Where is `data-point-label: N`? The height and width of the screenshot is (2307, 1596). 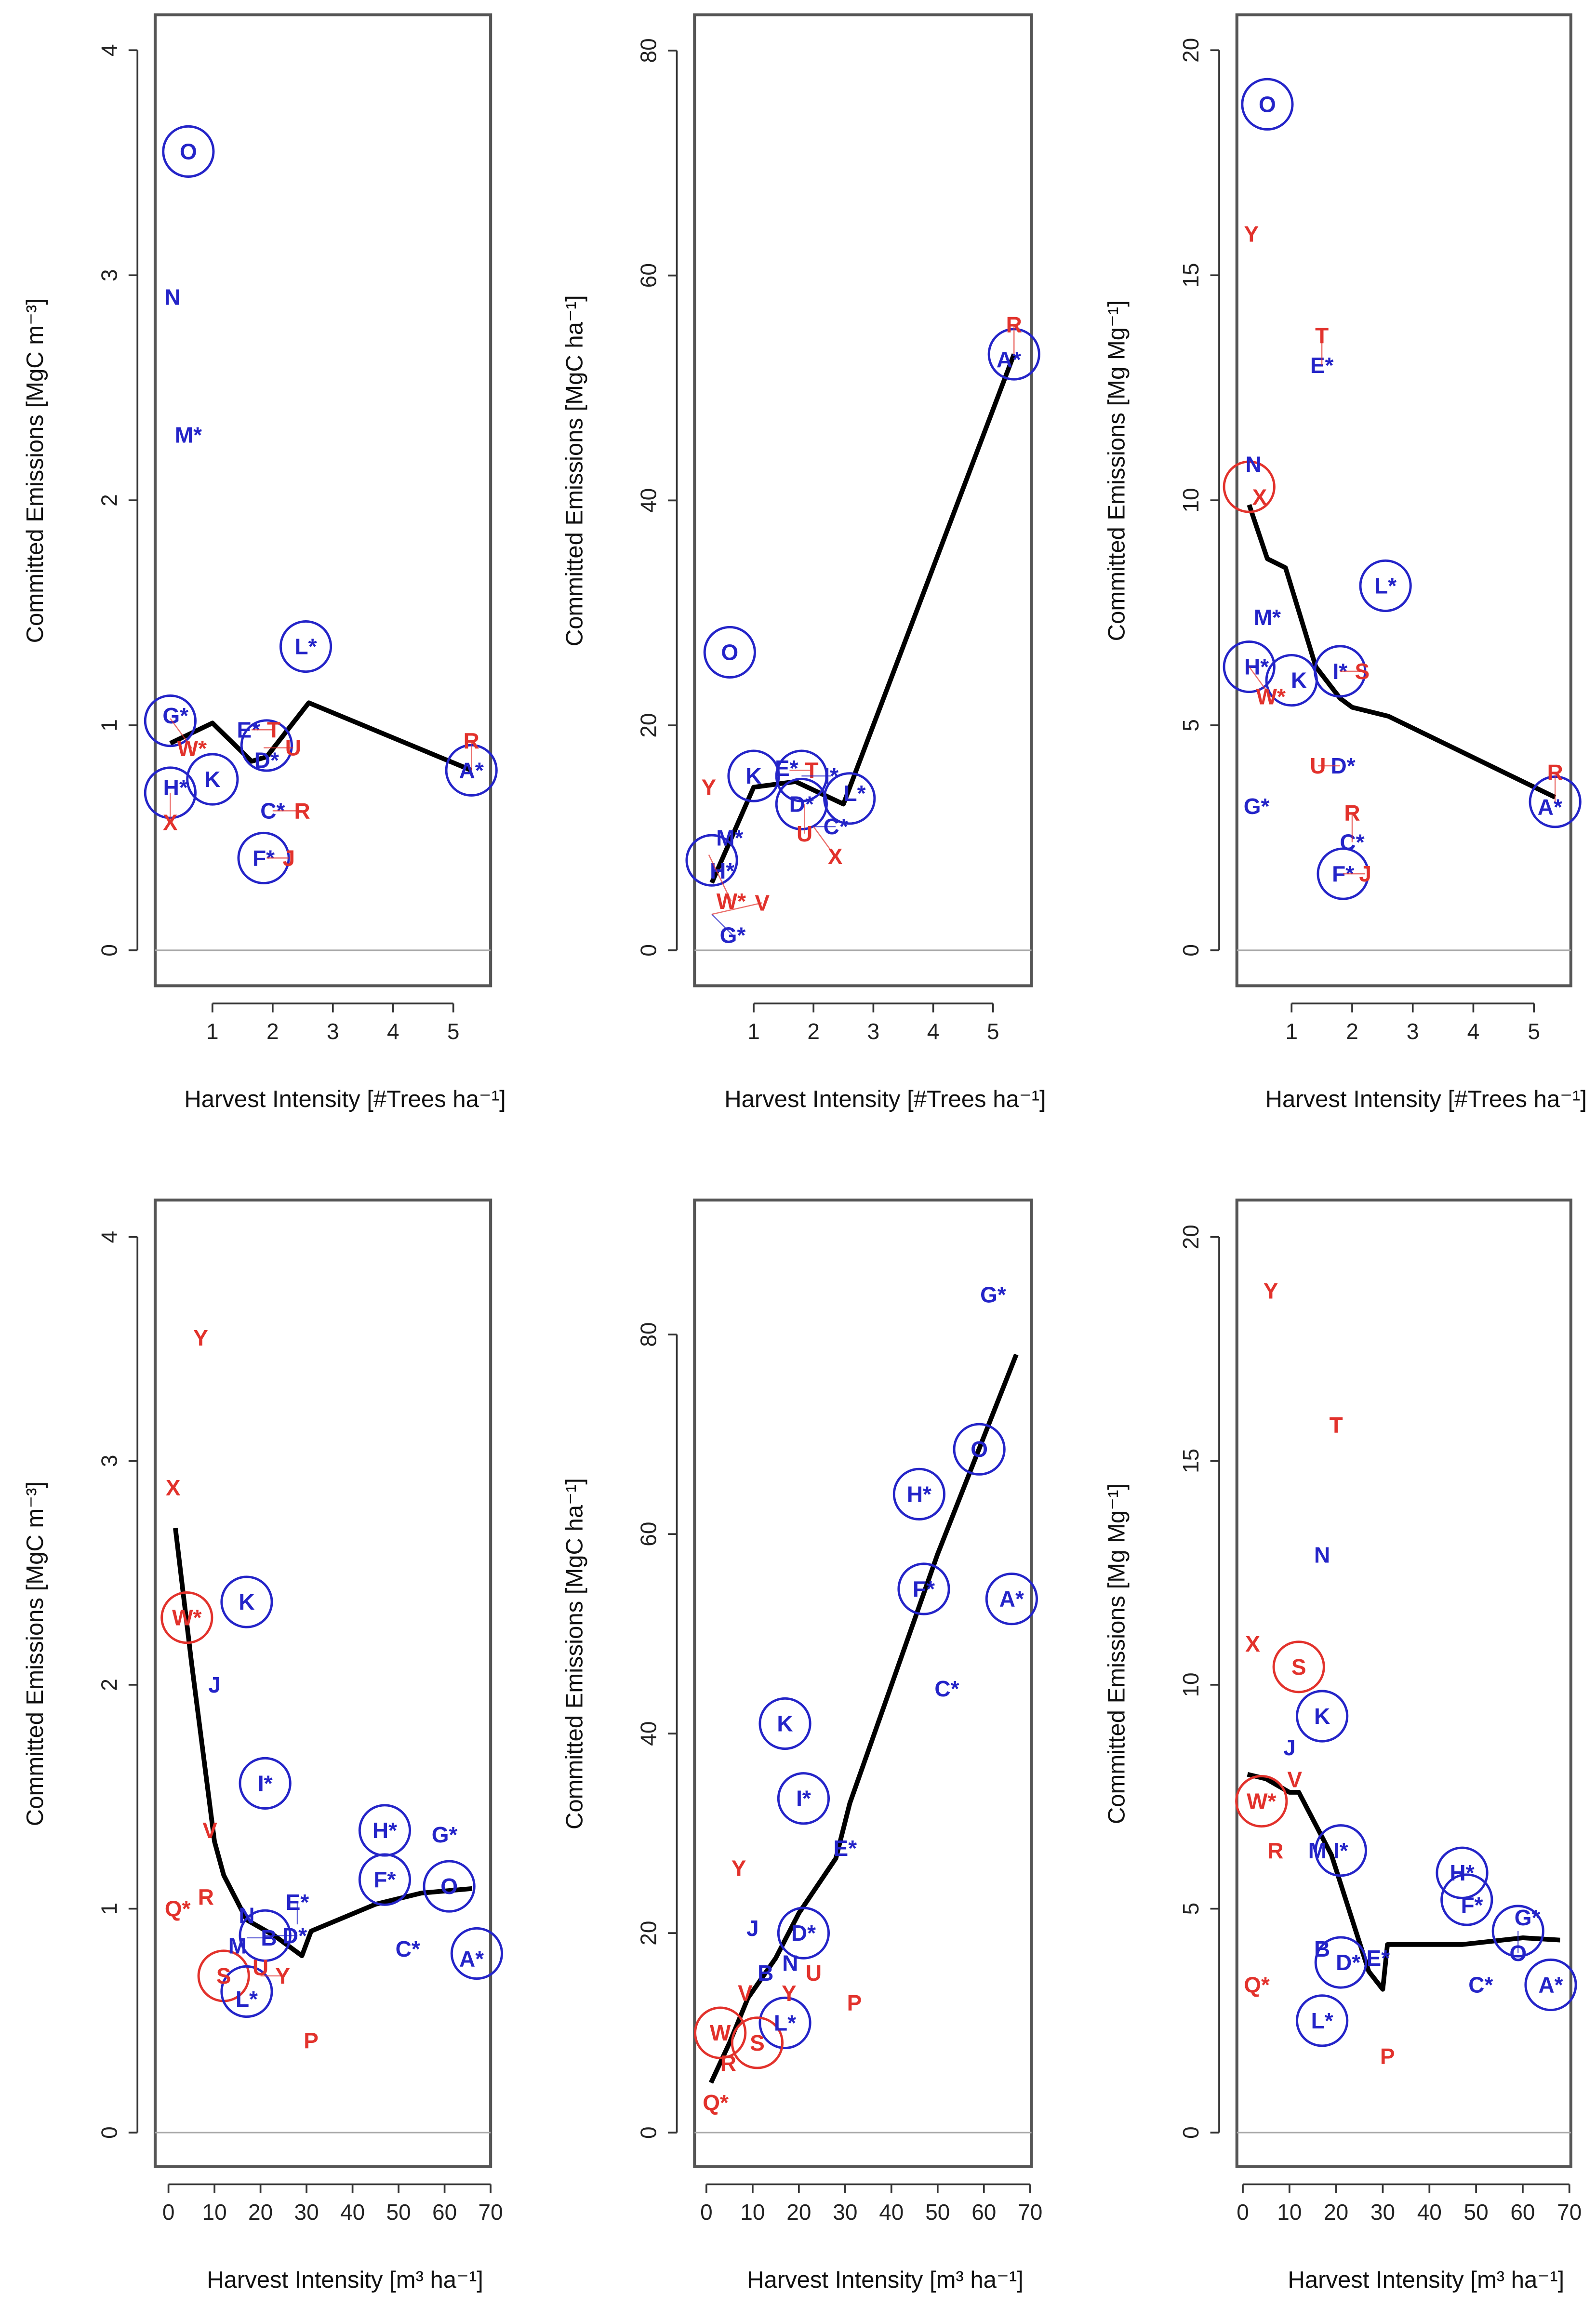
data-point-label: N is located at coordinates (172, 296).